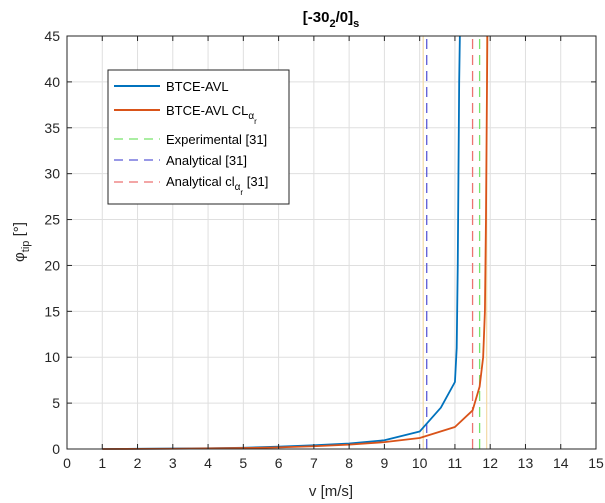 The width and height of the screenshot is (605, 503). What do you see at coordinates (52, 220) in the screenshot?
I see `y-tick-label: 25` at bounding box center [52, 220].